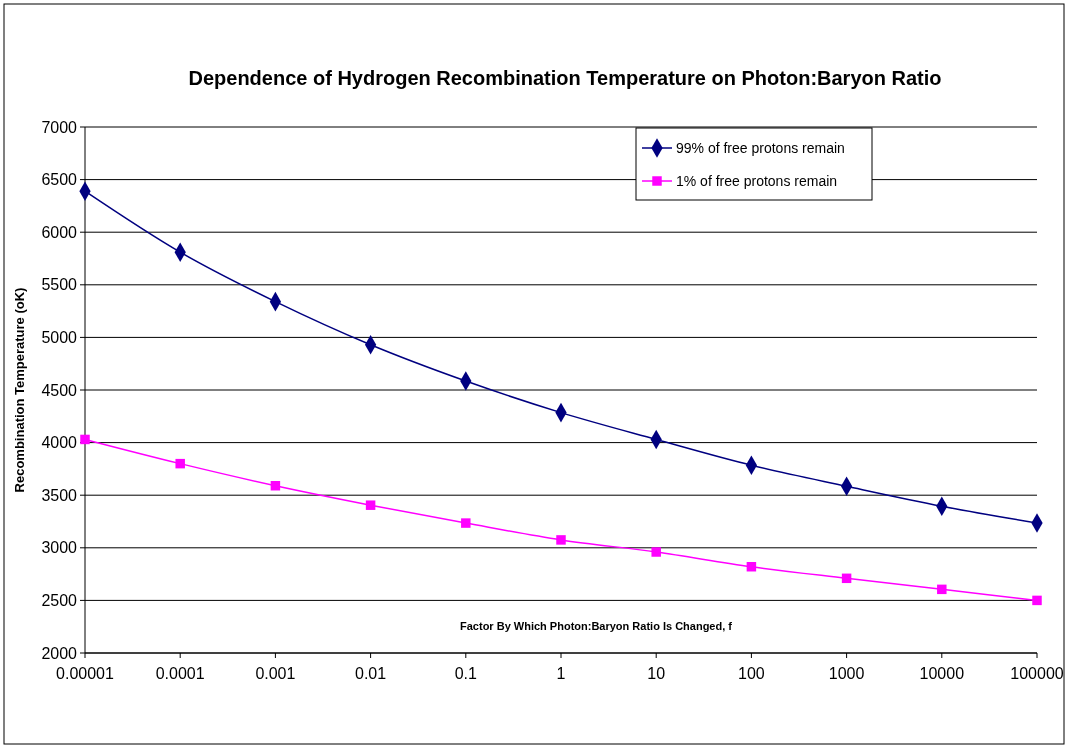 The width and height of the screenshot is (1068, 748). Describe the element at coordinates (19, 390) in the screenshot. I see `y-axis-title: Recombination Temperature (oK)` at that location.